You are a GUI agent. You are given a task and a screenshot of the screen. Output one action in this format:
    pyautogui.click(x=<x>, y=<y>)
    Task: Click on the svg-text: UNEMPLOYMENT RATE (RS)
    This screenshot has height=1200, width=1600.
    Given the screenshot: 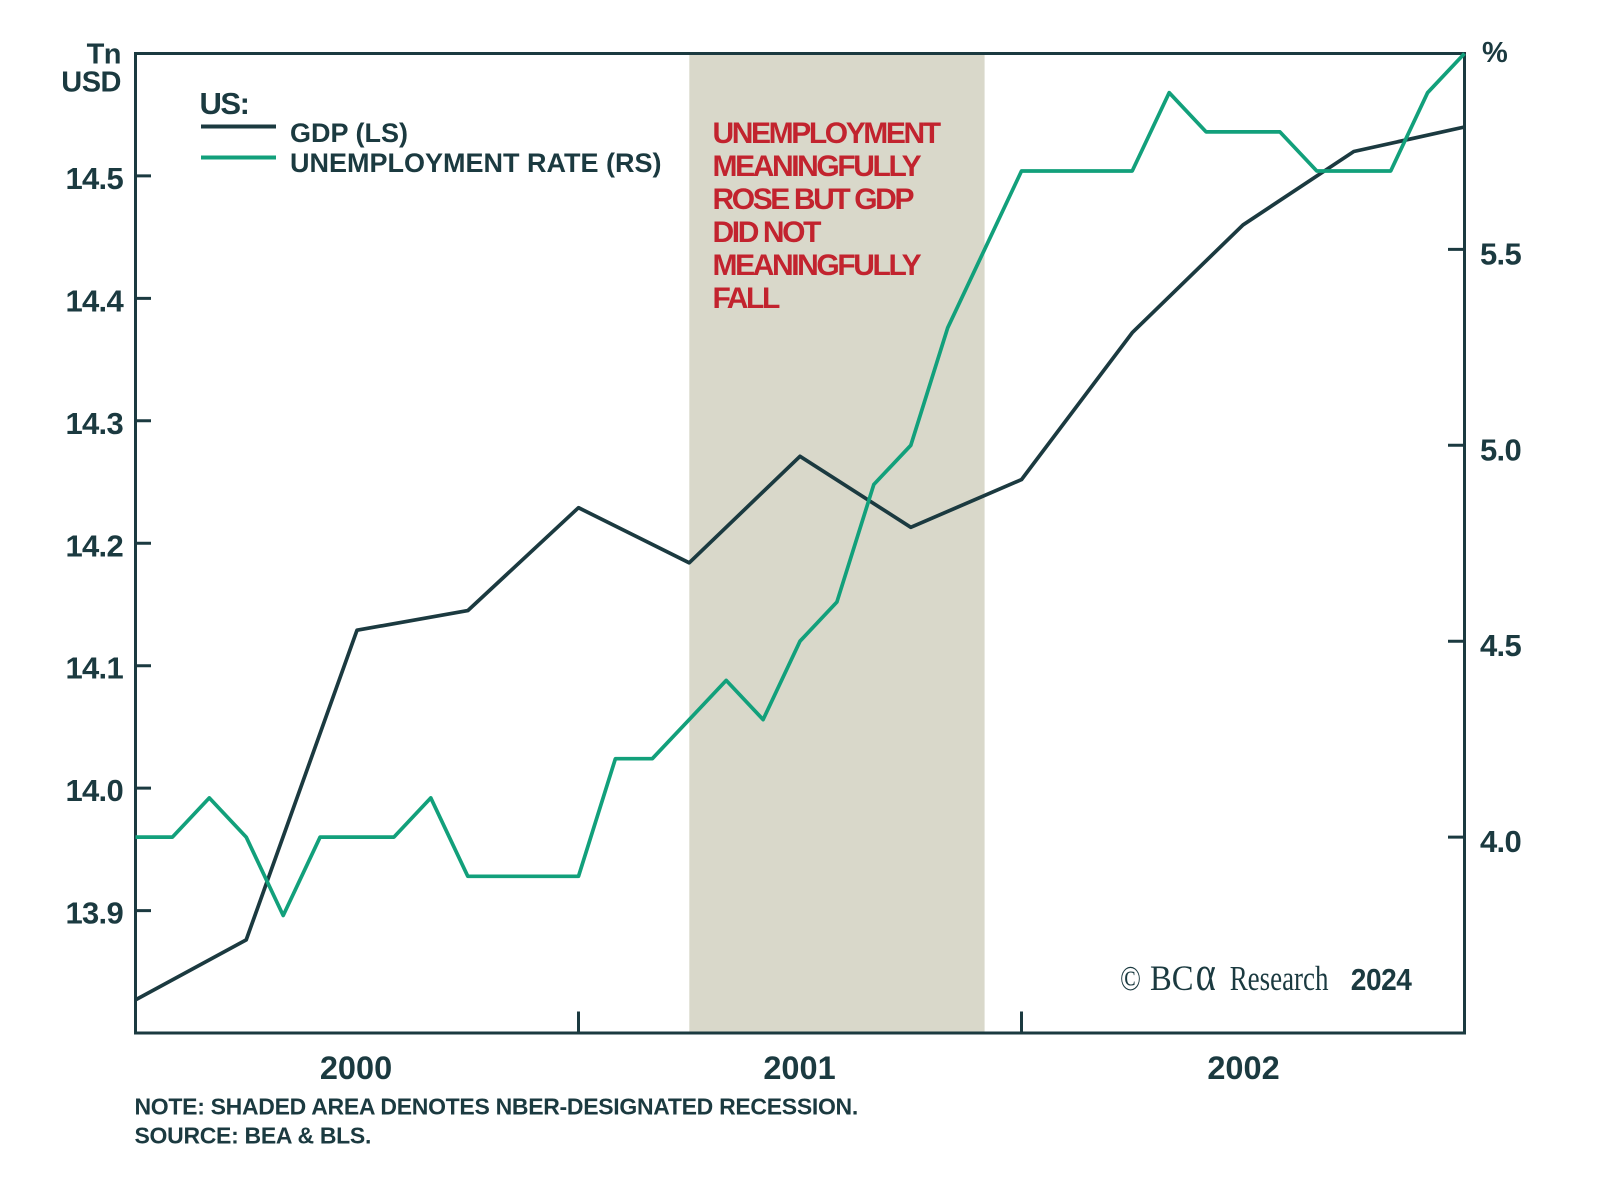 What is the action you would take?
    pyautogui.click(x=476, y=163)
    